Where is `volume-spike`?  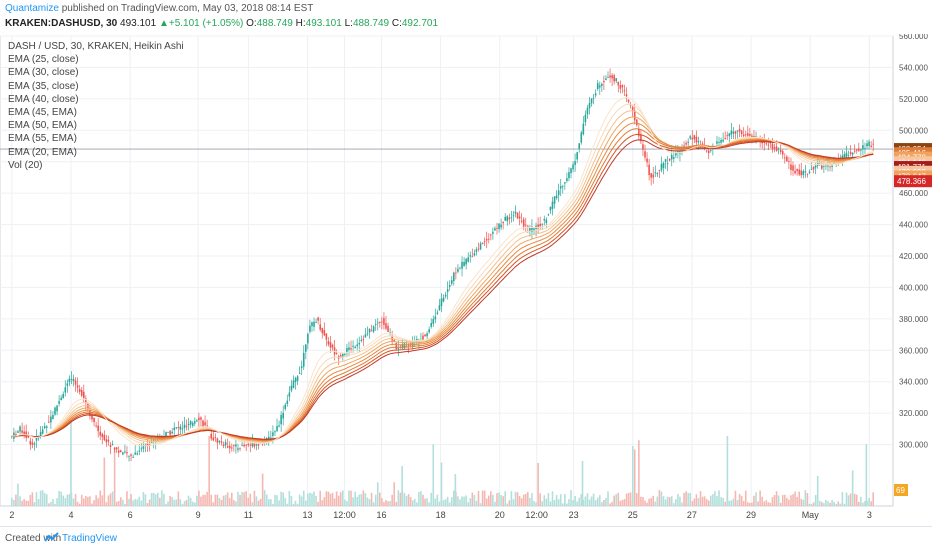 volume-spike is located at coordinates (632, 476).